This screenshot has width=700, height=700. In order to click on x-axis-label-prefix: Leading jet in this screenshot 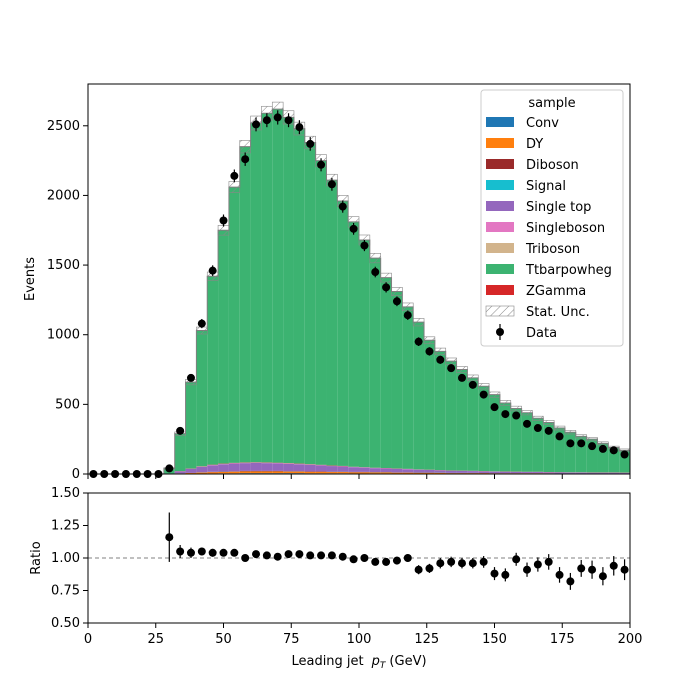, I will do `click(327, 661)`.